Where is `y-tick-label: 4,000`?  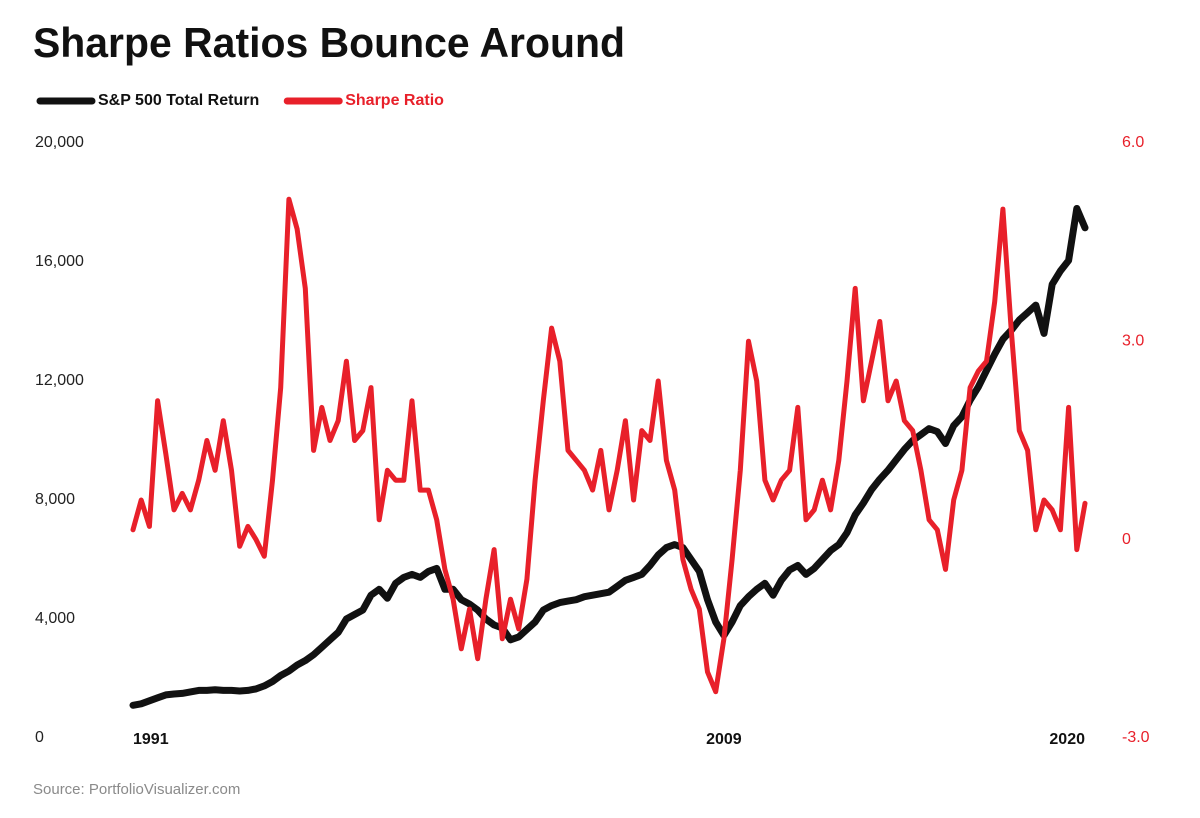 y-tick-label: 4,000 is located at coordinates (55, 618).